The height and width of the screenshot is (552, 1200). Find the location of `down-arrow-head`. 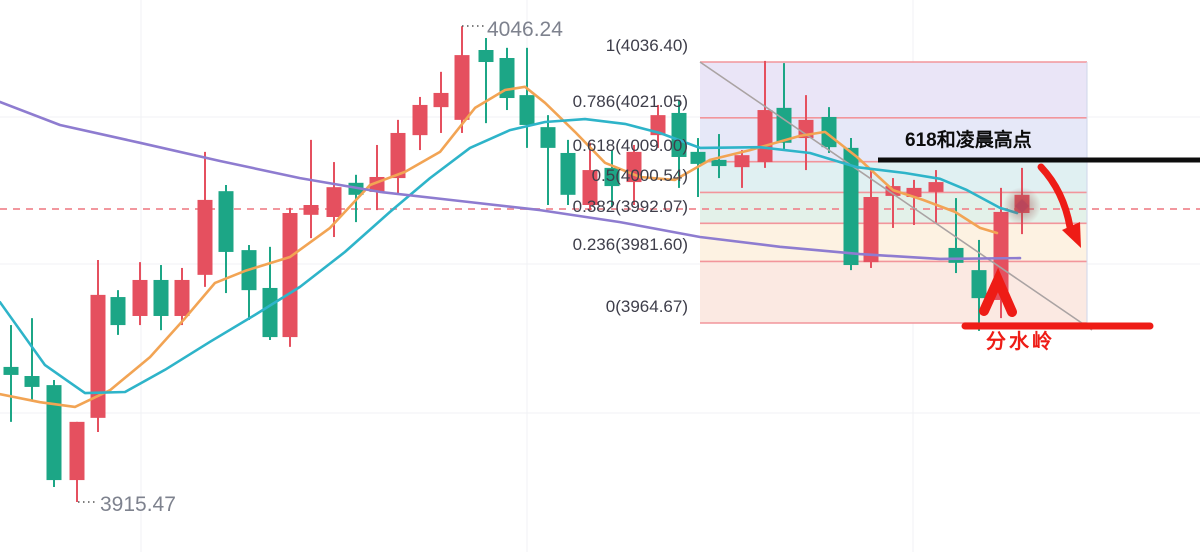

down-arrow-head is located at coordinates (1071, 235).